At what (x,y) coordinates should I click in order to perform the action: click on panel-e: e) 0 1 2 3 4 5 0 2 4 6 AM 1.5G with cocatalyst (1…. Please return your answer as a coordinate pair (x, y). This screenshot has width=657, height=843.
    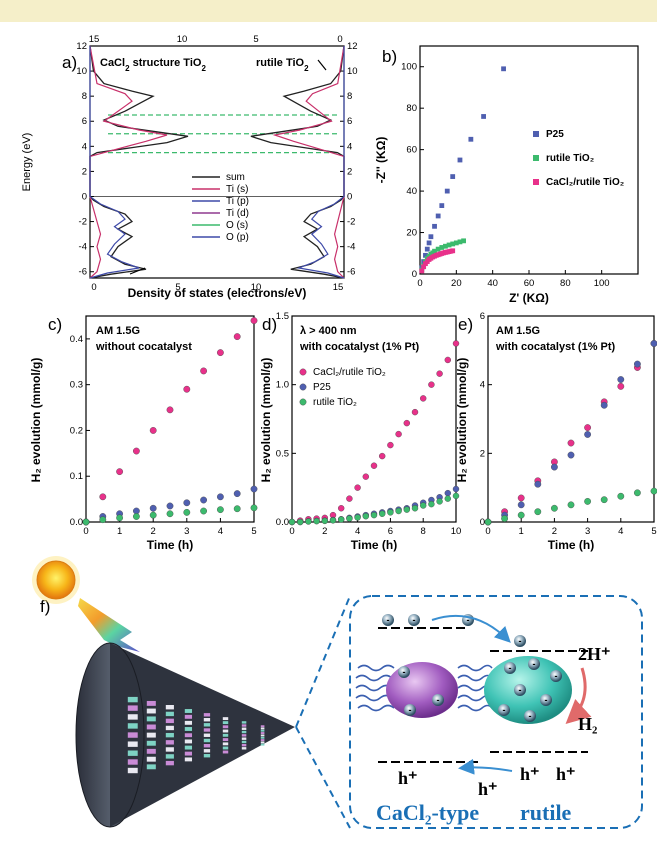
    Looking at the image, I should click on (556, 431).